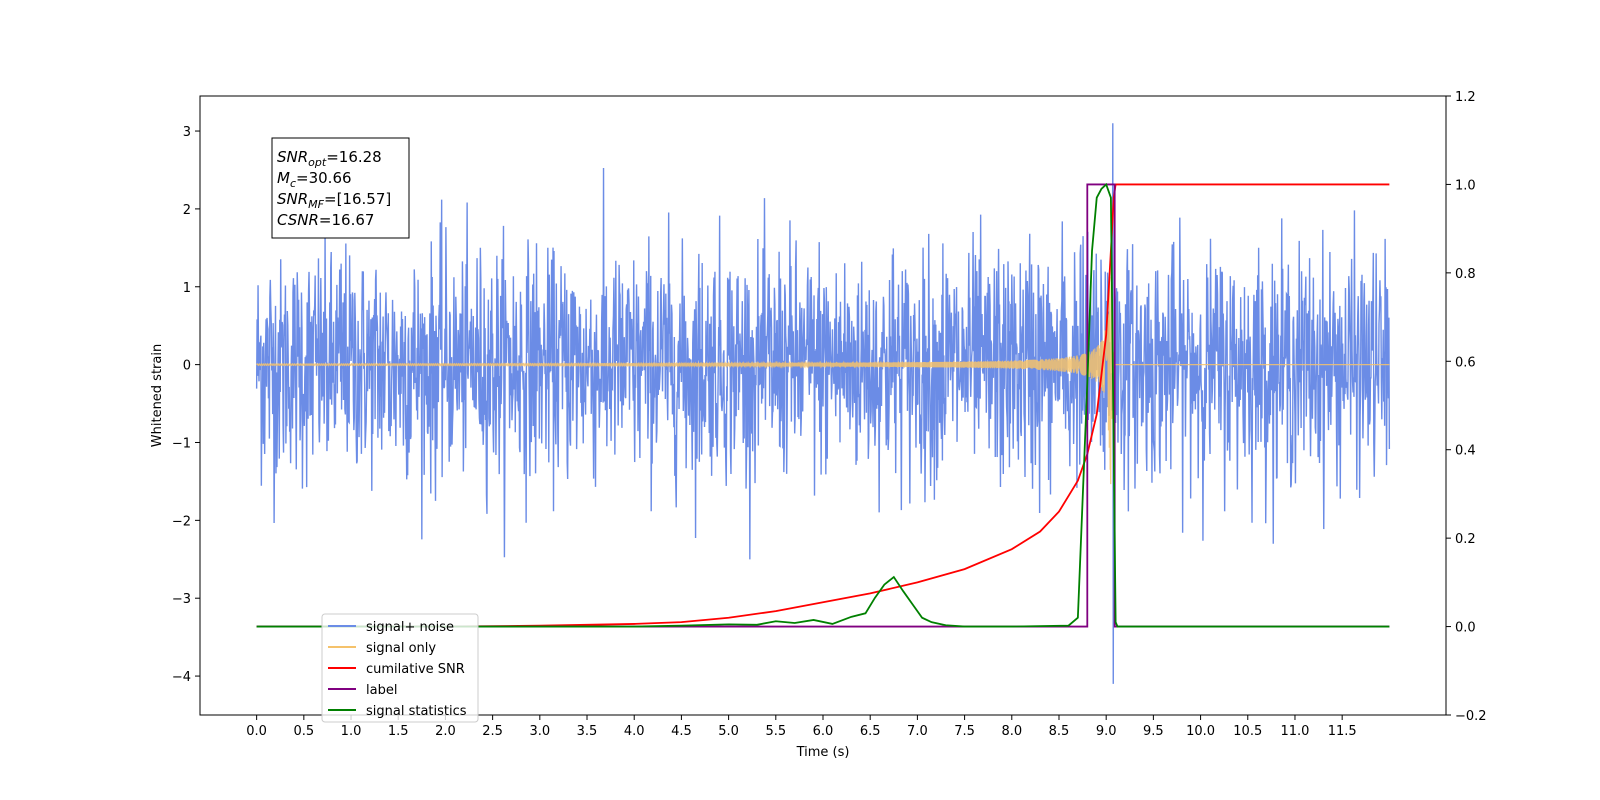  Describe the element at coordinates (1153, 731) in the screenshot. I see `x-tick-label: 9.5` at that location.